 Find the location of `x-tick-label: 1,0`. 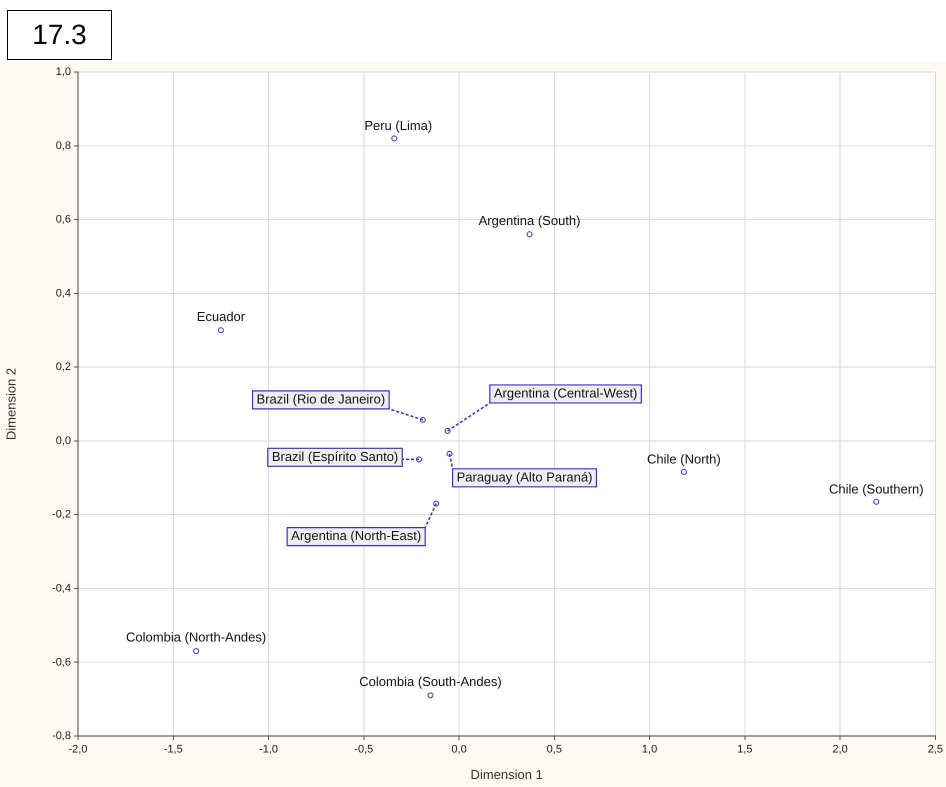

x-tick-label: 1,0 is located at coordinates (650, 750).